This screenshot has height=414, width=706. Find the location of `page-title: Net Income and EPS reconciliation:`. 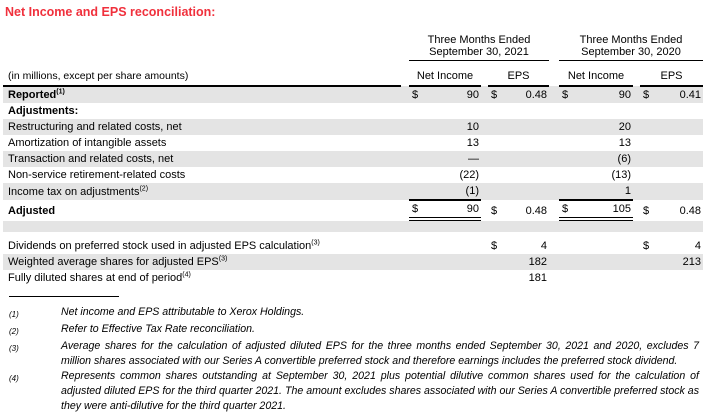

page-title: Net Income and EPS reconciliation: is located at coordinates (110, 12).